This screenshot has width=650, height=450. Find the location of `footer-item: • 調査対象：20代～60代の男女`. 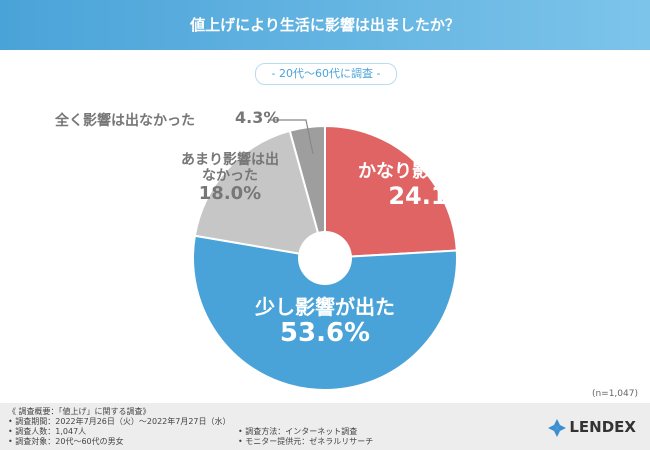

footer-item: • 調査対象：20代～60代の男女 is located at coordinates (66, 441).